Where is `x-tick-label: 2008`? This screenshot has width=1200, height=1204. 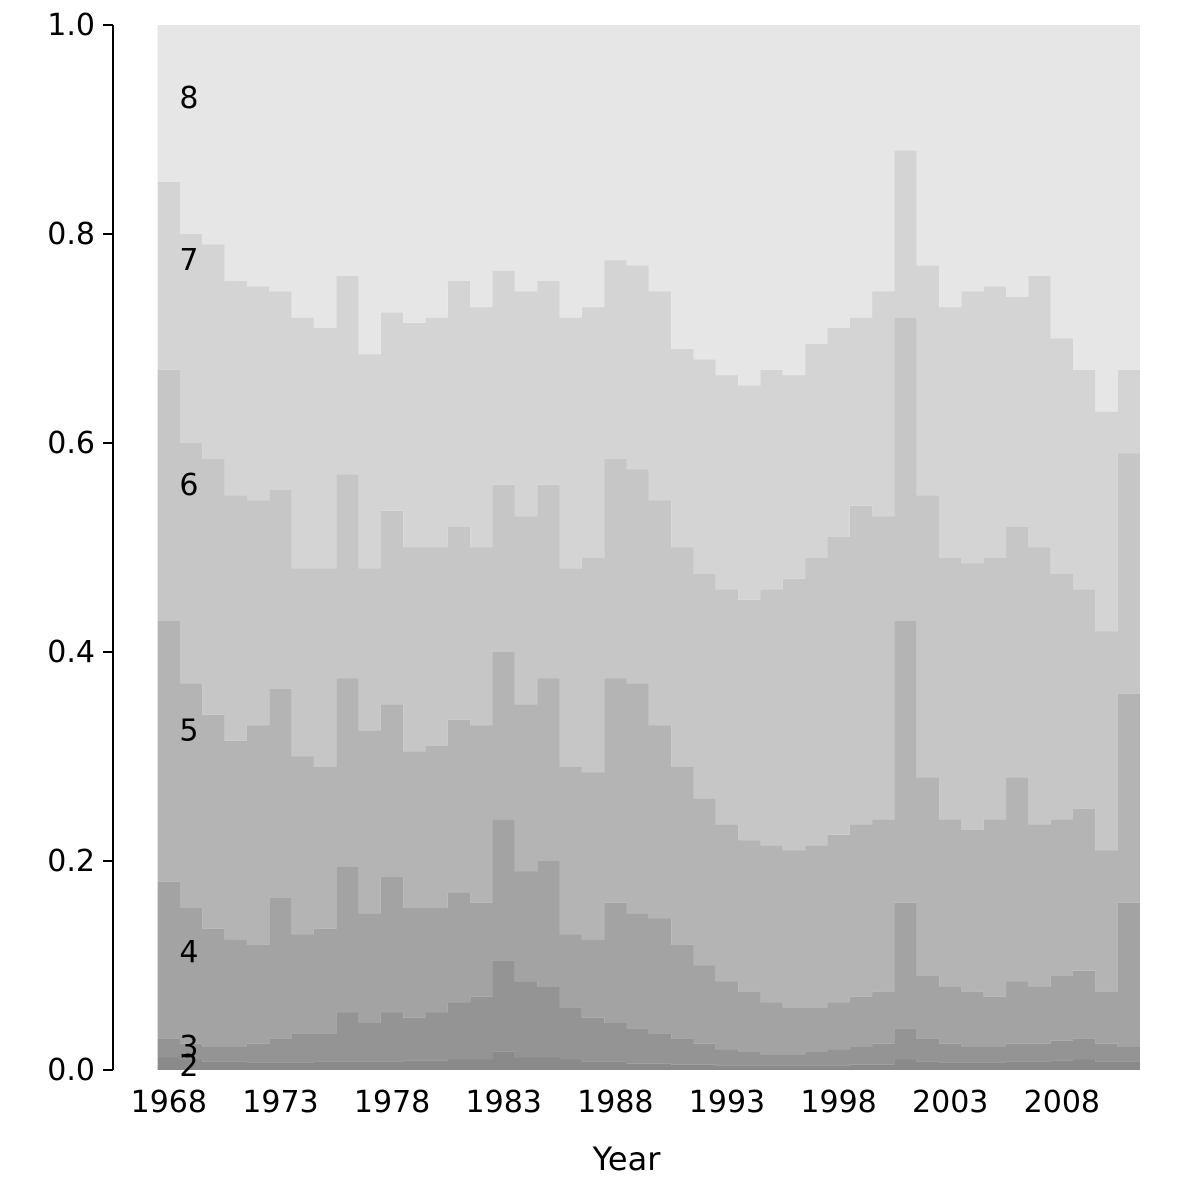 x-tick-label: 2008 is located at coordinates (1062, 1102).